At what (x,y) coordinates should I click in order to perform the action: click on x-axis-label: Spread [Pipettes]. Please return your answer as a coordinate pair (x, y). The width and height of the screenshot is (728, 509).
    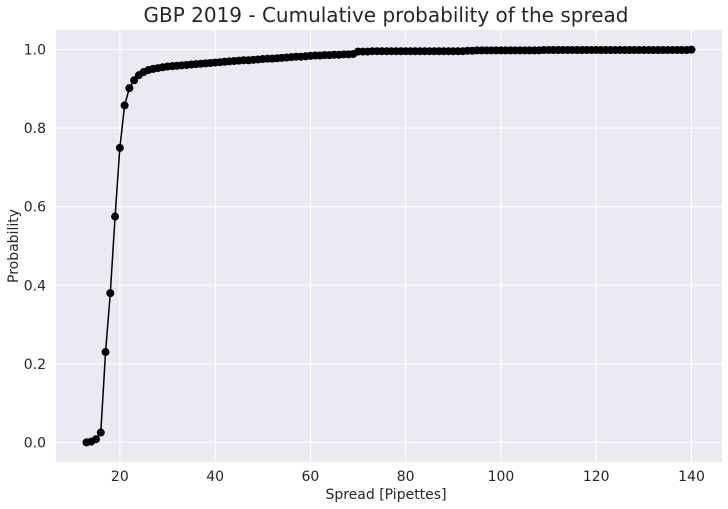
    Looking at the image, I should click on (385, 495).